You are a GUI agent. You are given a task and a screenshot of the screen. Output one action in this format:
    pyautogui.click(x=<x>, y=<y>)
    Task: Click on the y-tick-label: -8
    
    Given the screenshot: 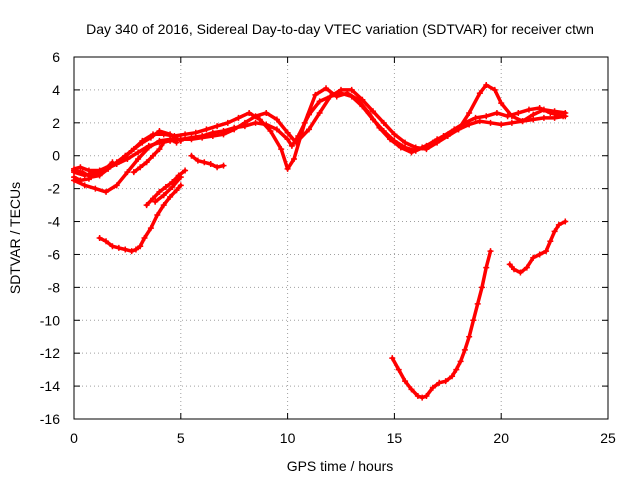 What is the action you would take?
    pyautogui.click(x=54, y=287)
    